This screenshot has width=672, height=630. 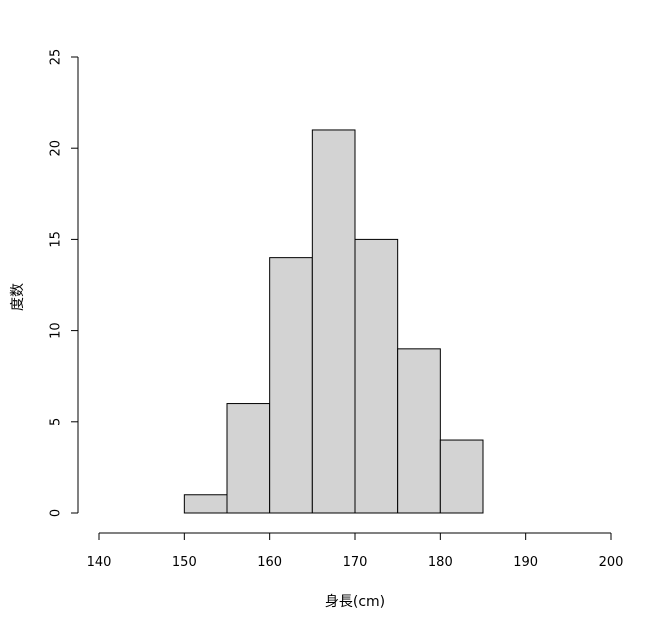 I want to click on y-tick-label: 25, so click(x=56, y=57).